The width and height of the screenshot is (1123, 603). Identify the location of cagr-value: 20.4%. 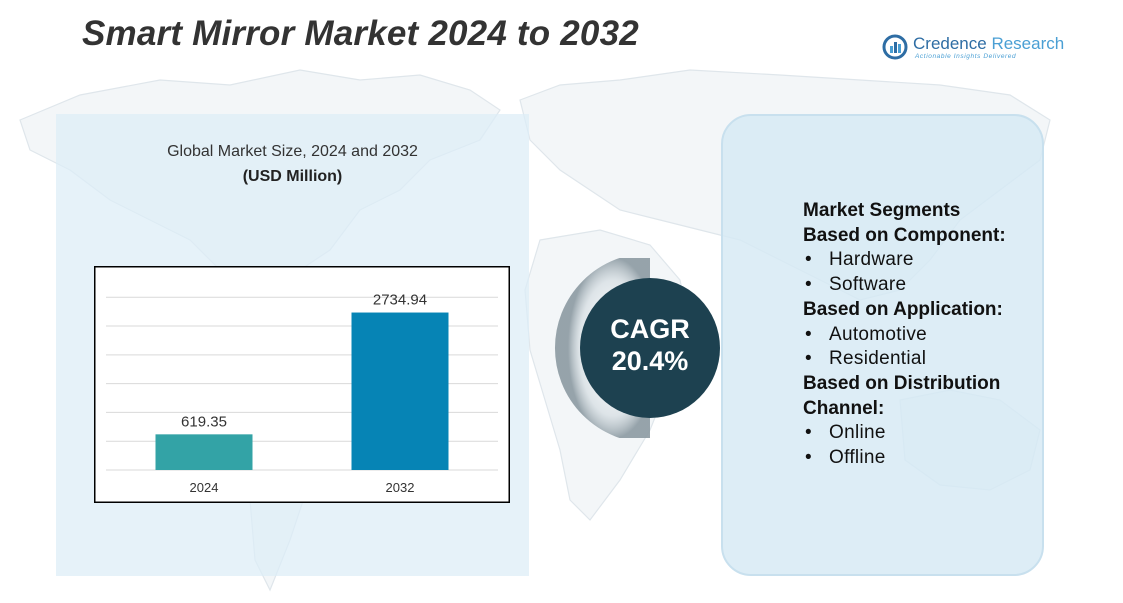
(650, 361).